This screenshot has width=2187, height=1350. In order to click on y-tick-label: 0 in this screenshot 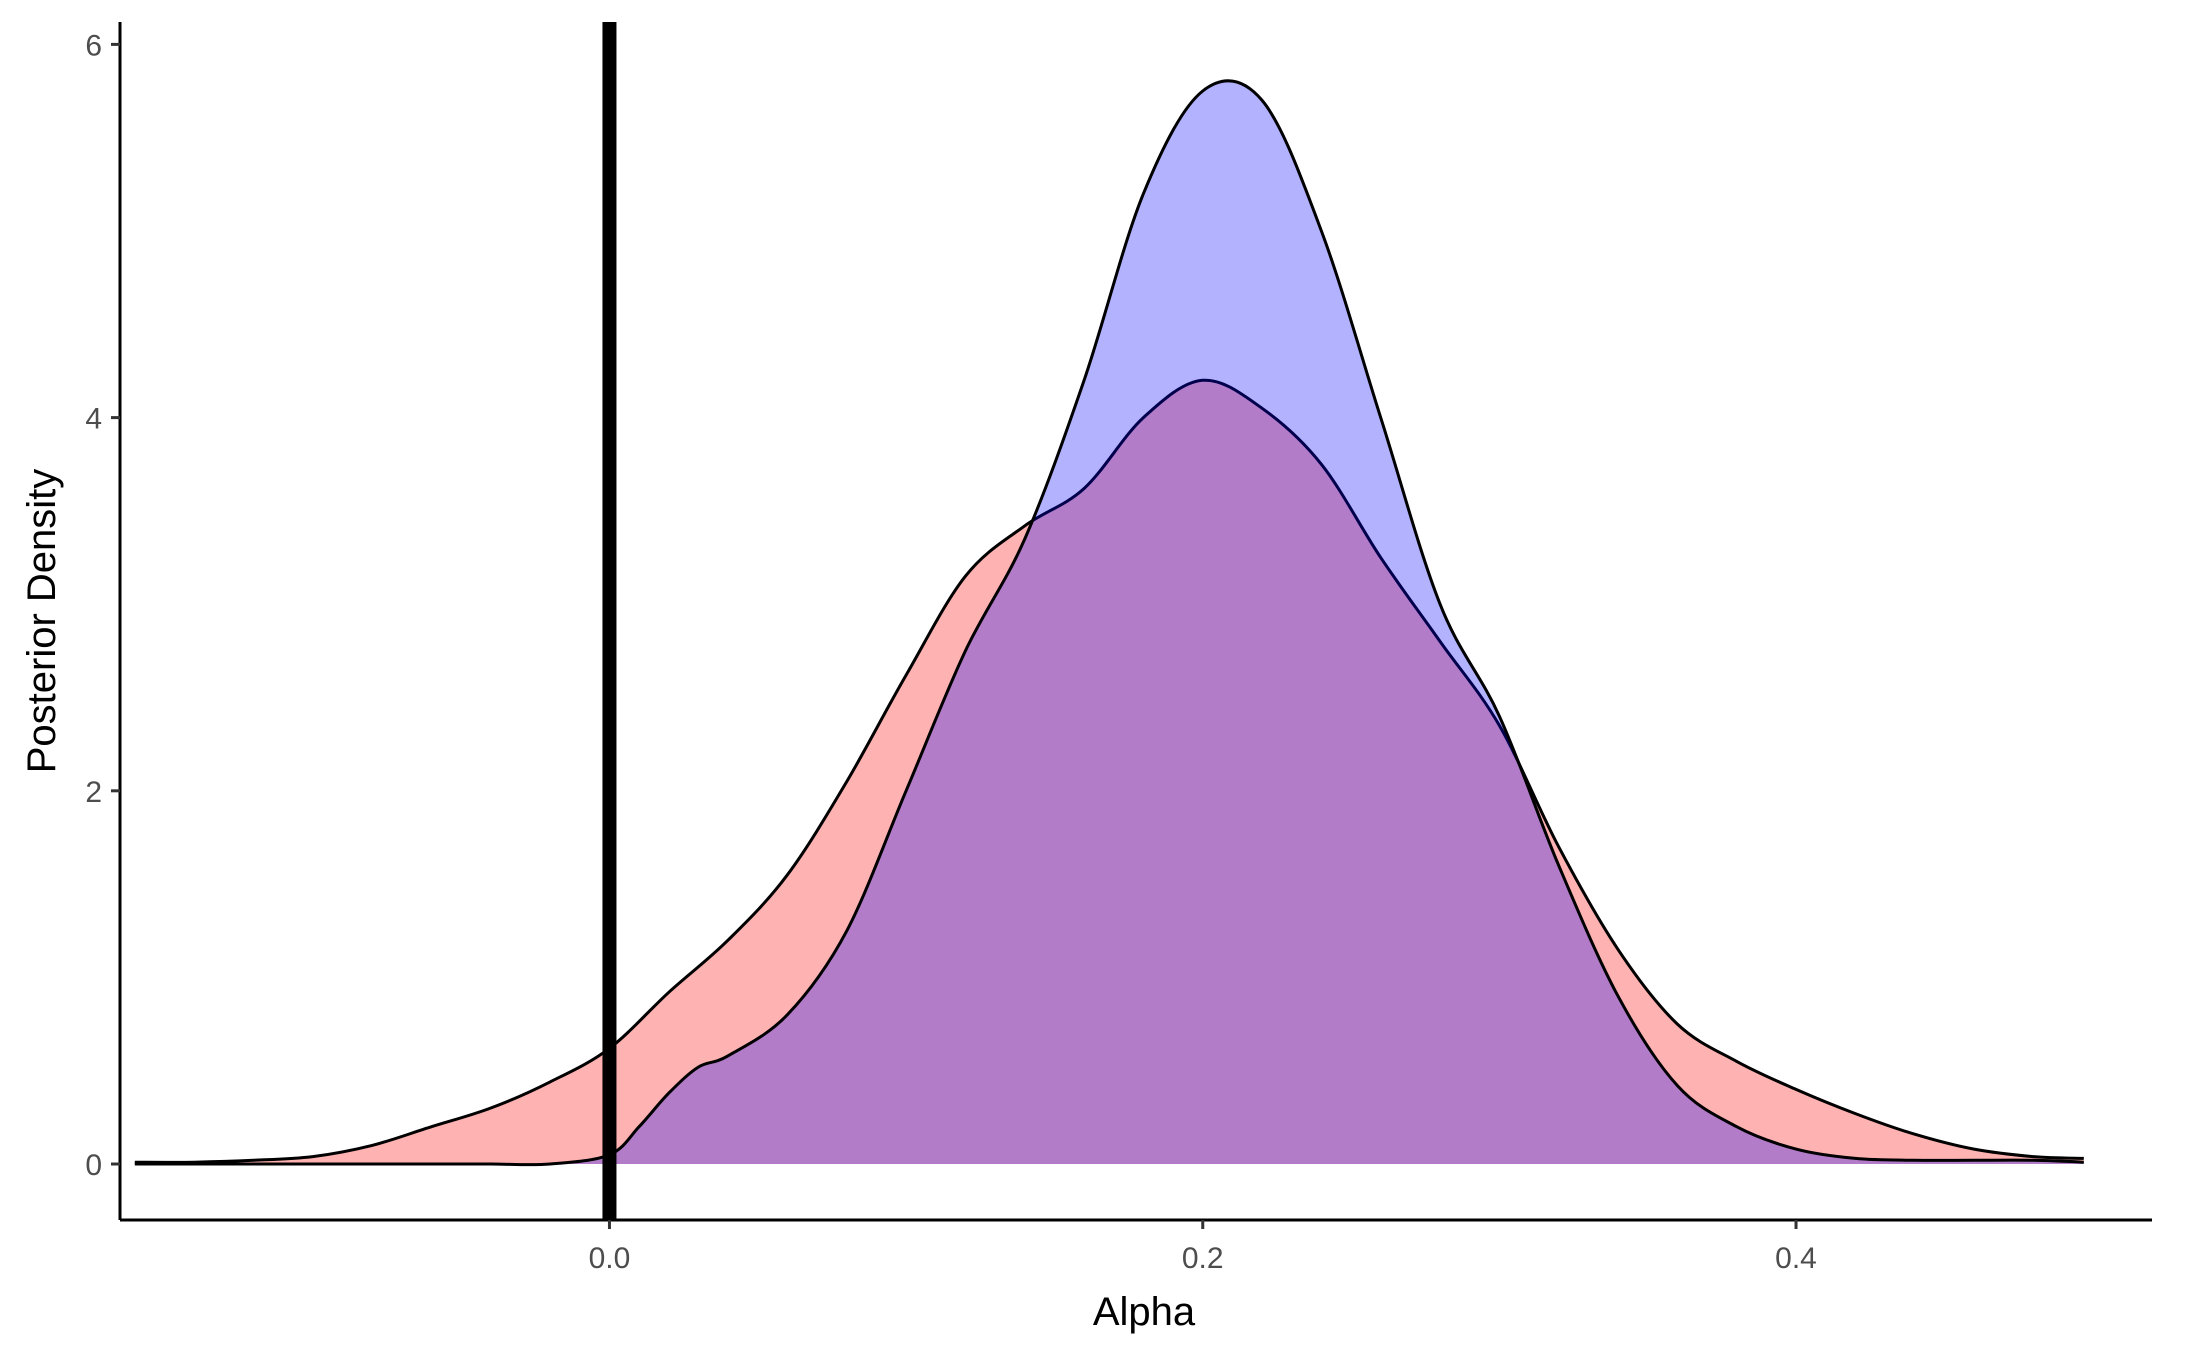, I will do `click(93, 1165)`.